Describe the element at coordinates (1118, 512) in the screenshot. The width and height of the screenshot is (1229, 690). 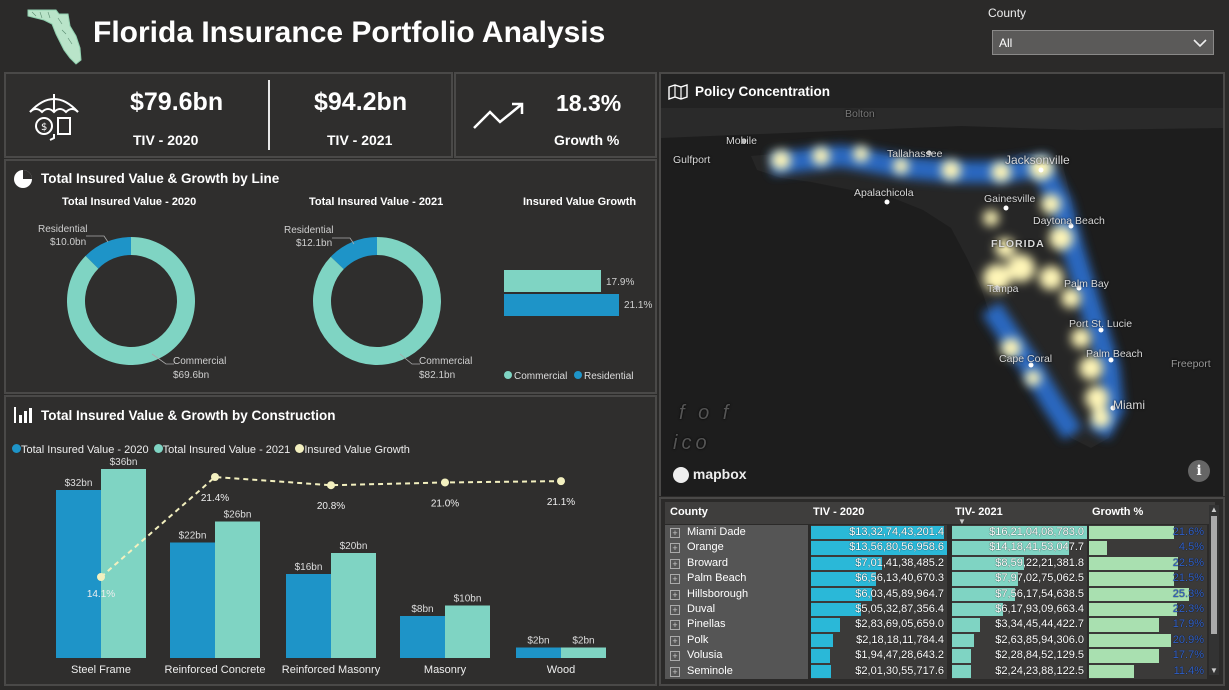
I see `col-header-growth: Growth %` at that location.